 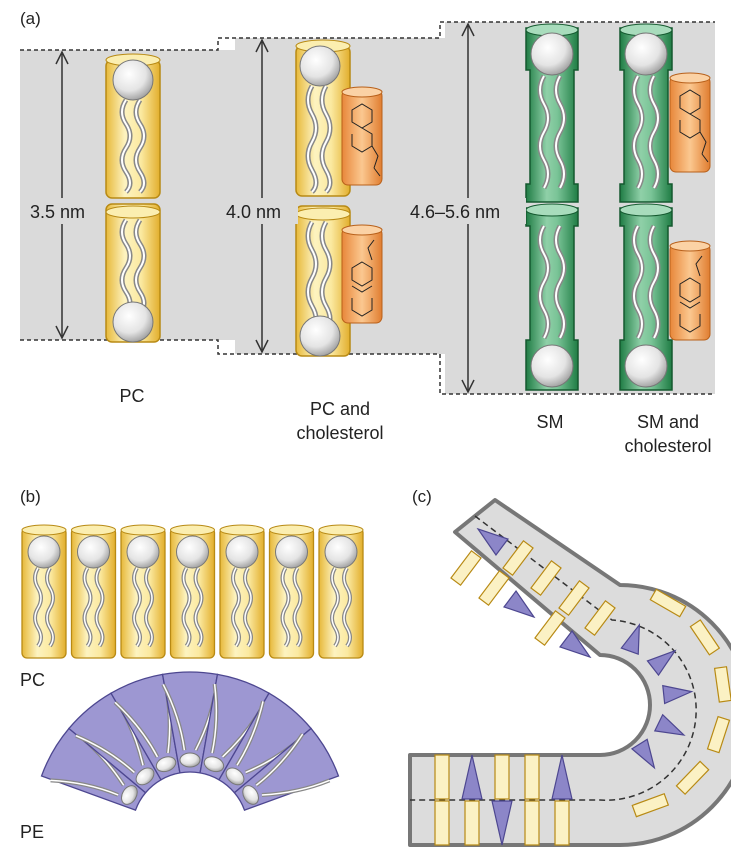 I want to click on label-sm: SM, so click(x=550, y=422).